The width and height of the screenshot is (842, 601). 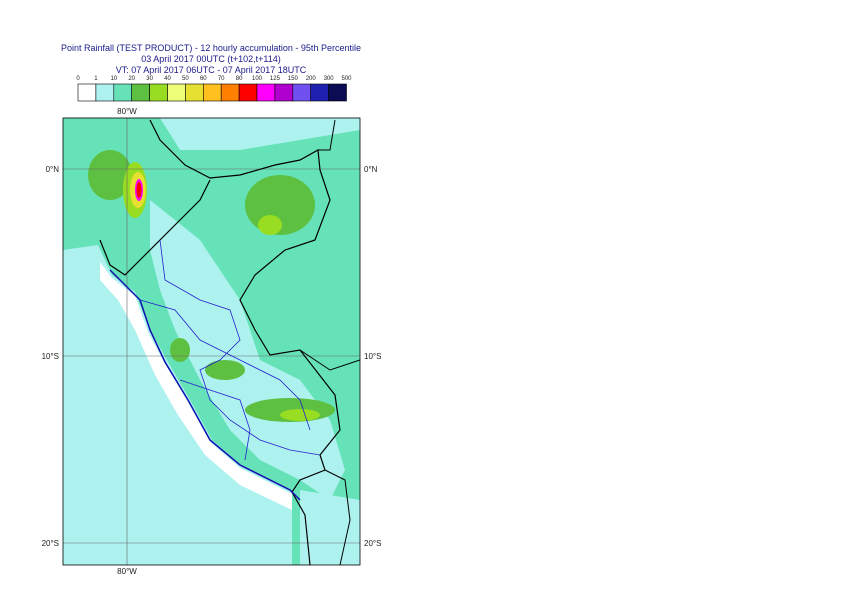 I want to click on legend-label: 30, so click(x=149, y=79).